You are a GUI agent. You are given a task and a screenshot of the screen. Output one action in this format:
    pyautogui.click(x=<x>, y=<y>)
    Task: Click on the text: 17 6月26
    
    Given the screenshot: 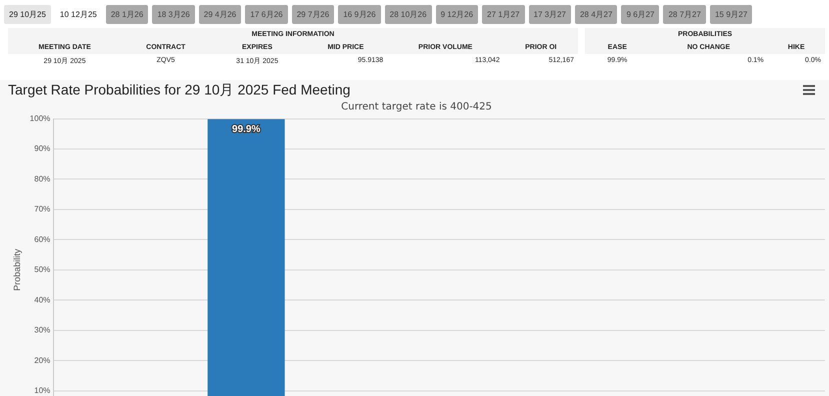 What is the action you would take?
    pyautogui.click(x=266, y=14)
    